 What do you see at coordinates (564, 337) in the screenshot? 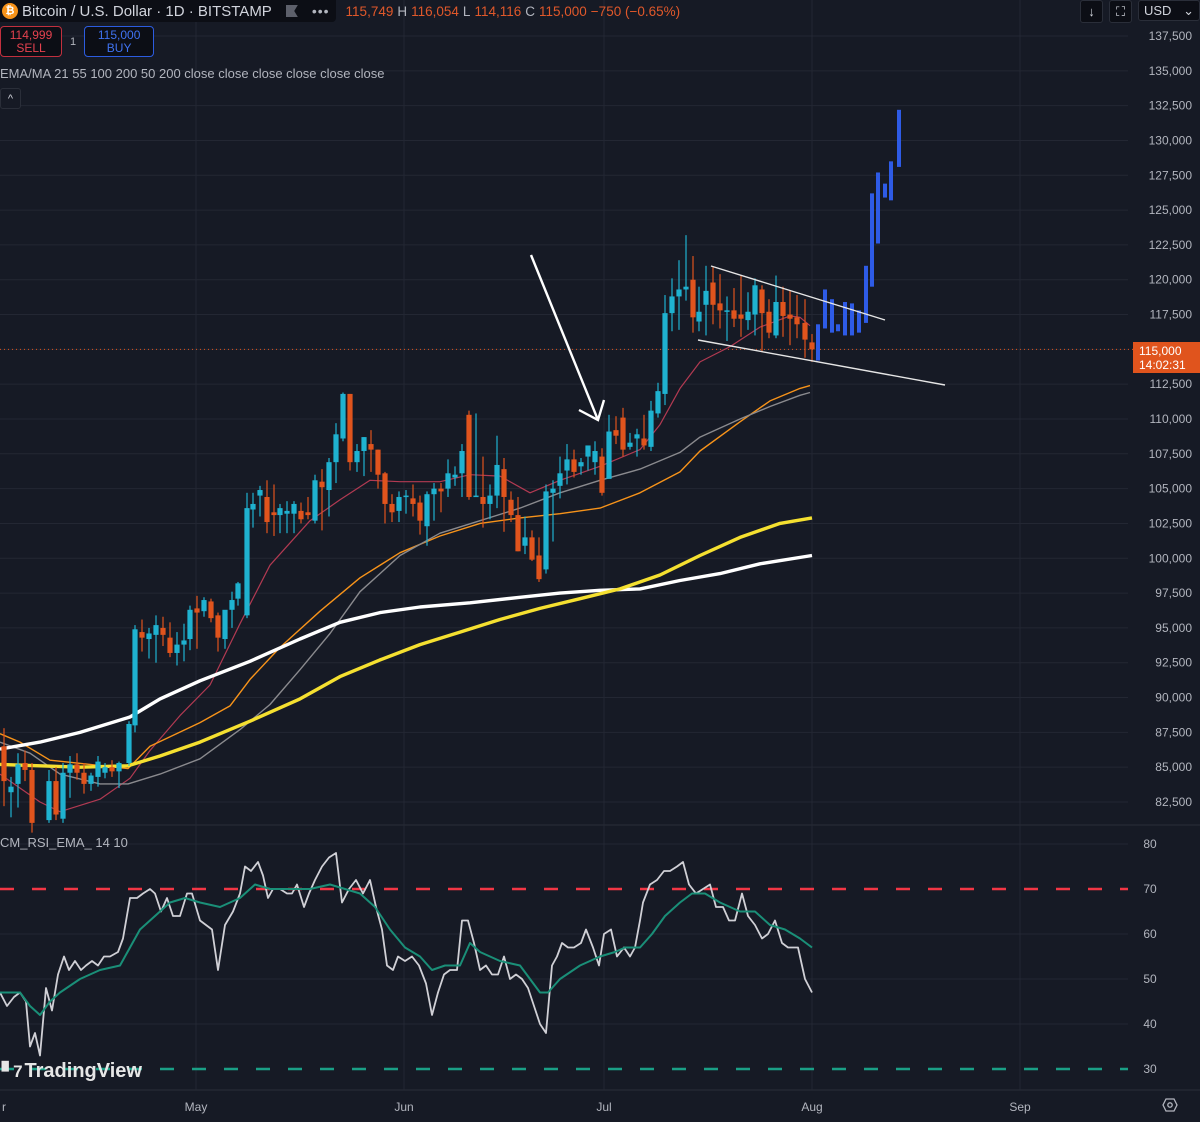
I see `arrow-annotation` at bounding box center [564, 337].